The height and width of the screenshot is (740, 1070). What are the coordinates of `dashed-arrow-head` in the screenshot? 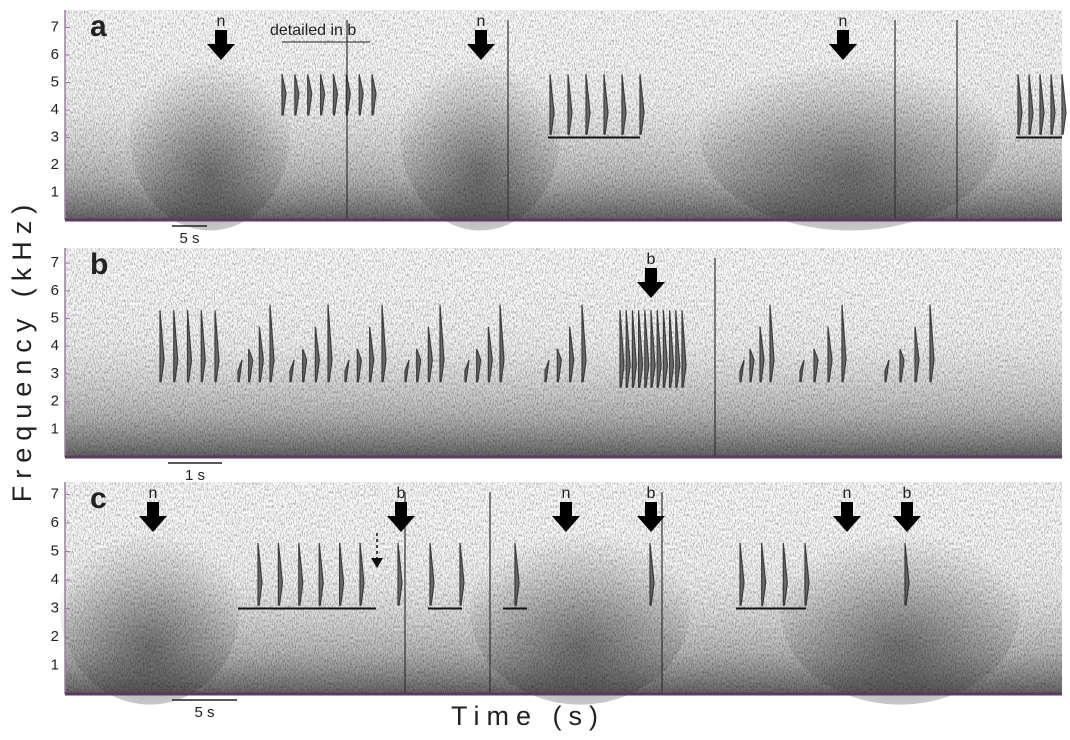 It's located at (377, 563).